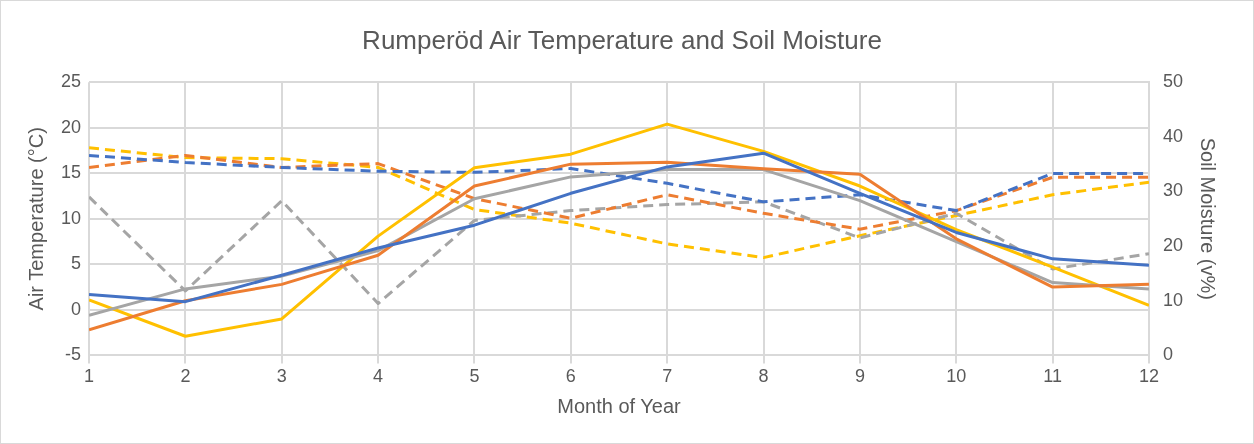 The height and width of the screenshot is (444, 1254). What do you see at coordinates (76, 263) in the screenshot?
I see `y-tick-label: 5` at bounding box center [76, 263].